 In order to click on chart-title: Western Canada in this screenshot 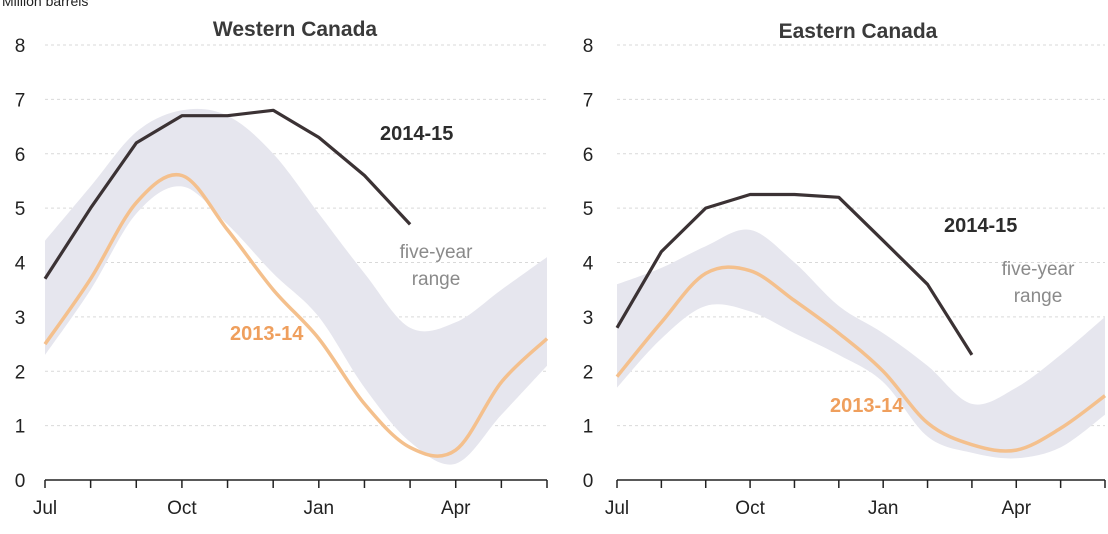, I will do `click(295, 29)`.